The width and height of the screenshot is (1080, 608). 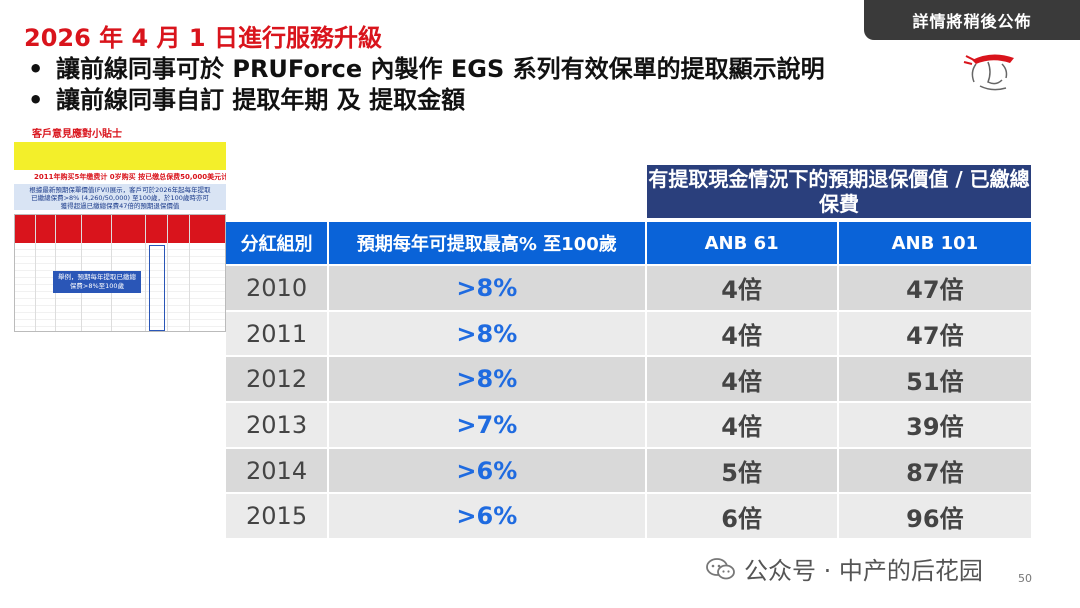 I want to click on thumbnail-table: 舉例，預期每年提取已繳總保費>8%至100歲, so click(x=120, y=273).